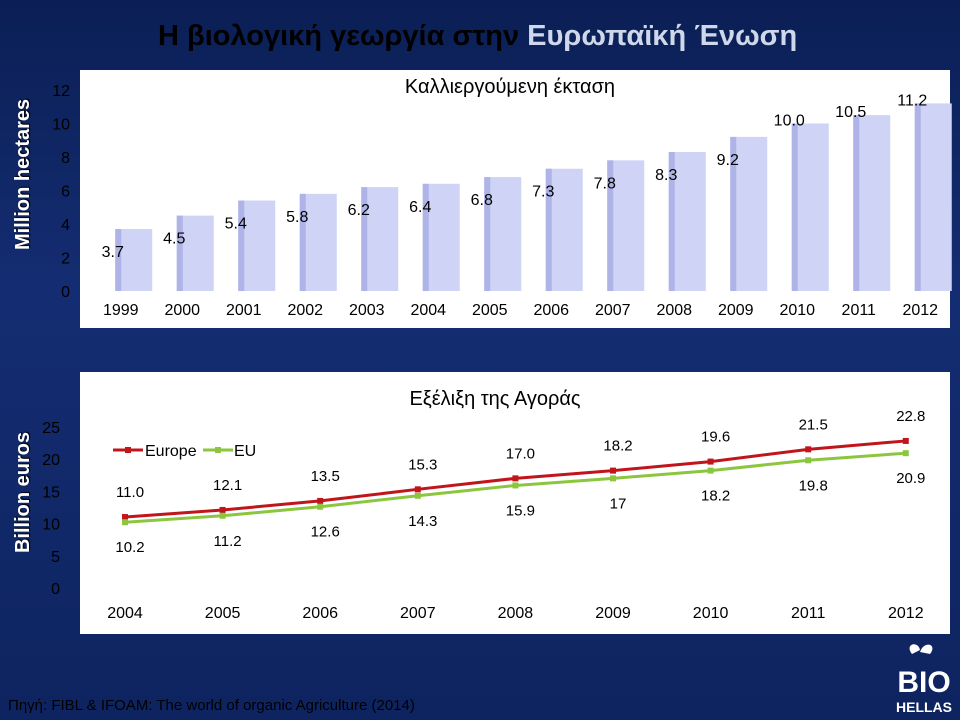 The image size is (960, 720). I want to click on line-chart-y-tick: 15, so click(51, 492).